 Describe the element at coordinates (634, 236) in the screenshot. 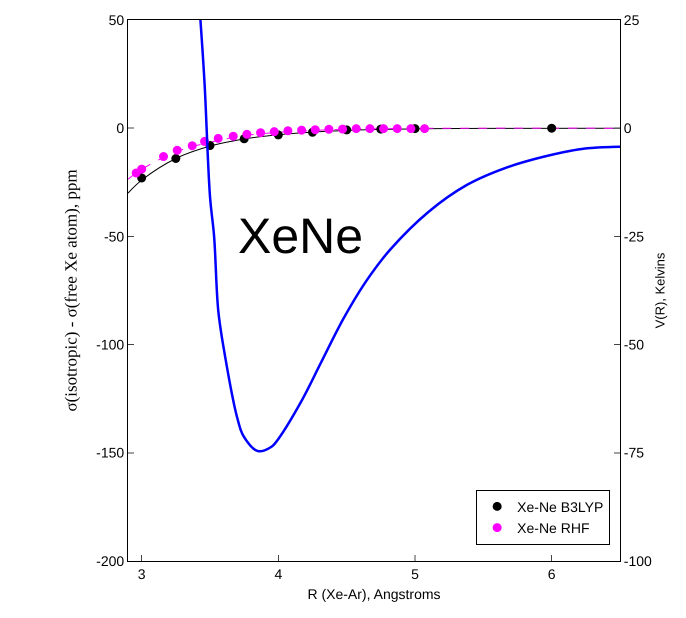

I see `y2-tick-label: -25` at that location.